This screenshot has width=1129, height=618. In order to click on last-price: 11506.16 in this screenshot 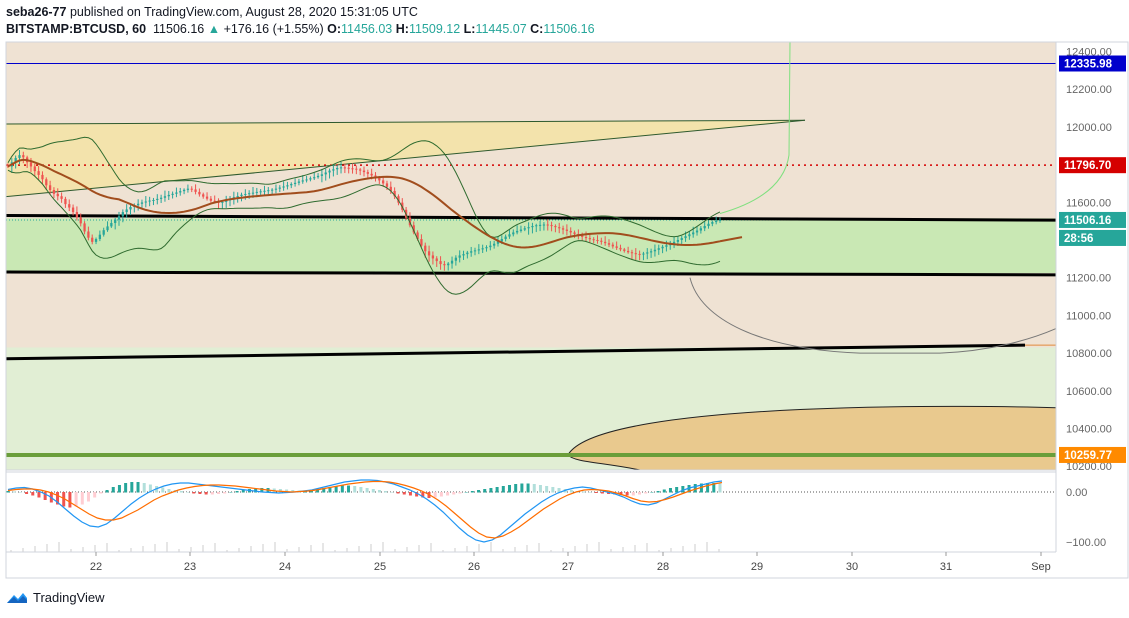, I will do `click(179, 29)`.